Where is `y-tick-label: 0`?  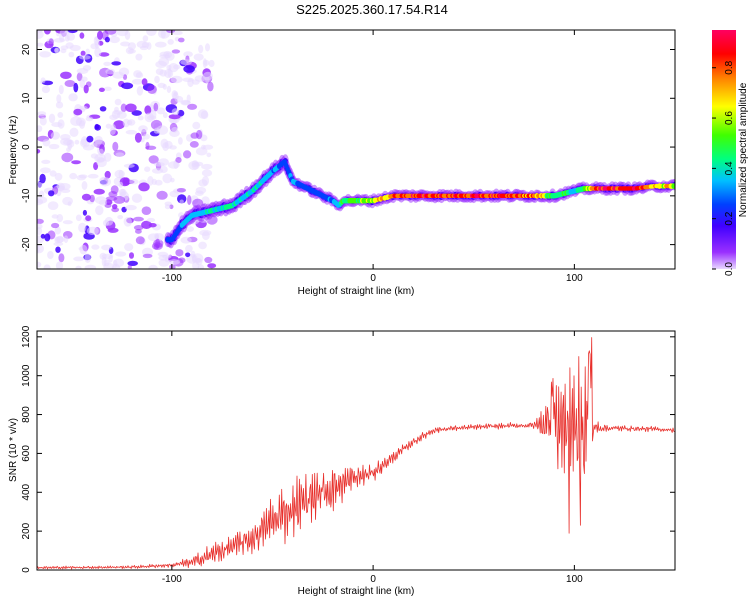
y-tick-label: 0 is located at coordinates (26, 570).